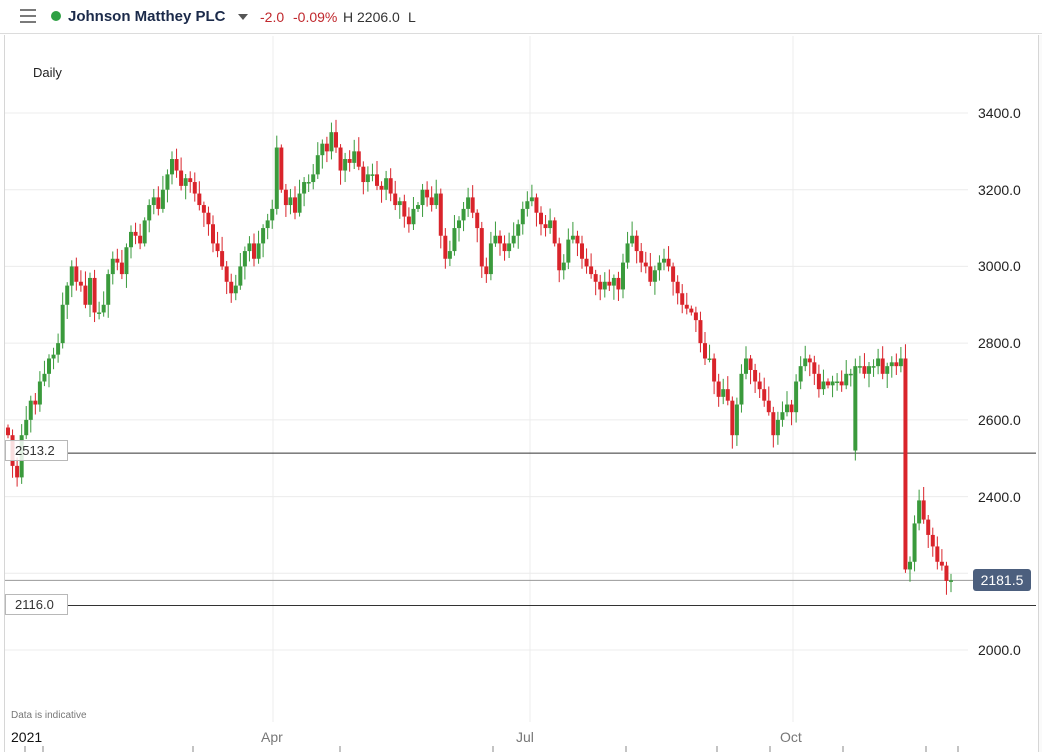 The height and width of the screenshot is (752, 1042). I want to click on hamburger-icon, so click(28, 16).